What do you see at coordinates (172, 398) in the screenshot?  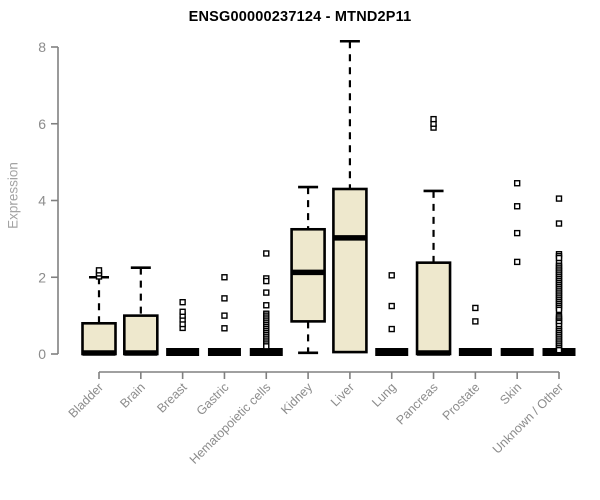 I see `x-tick-label-breast: Breast` at bounding box center [172, 398].